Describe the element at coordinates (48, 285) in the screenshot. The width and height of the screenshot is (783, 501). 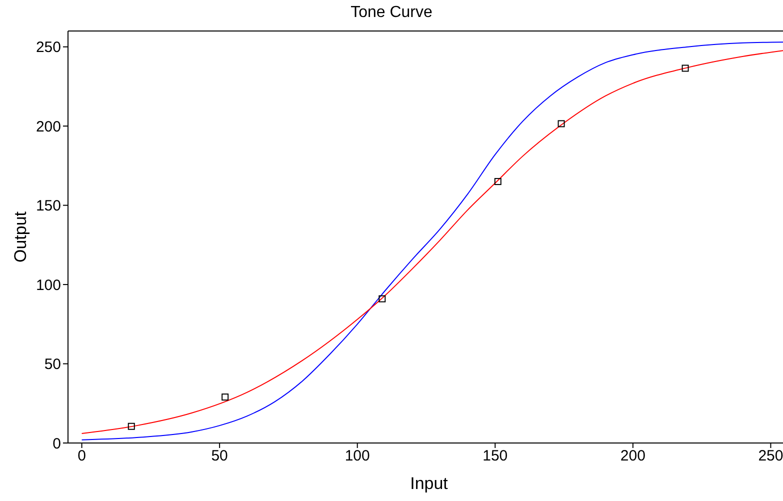
I see `y-tick-label: 100` at that location.